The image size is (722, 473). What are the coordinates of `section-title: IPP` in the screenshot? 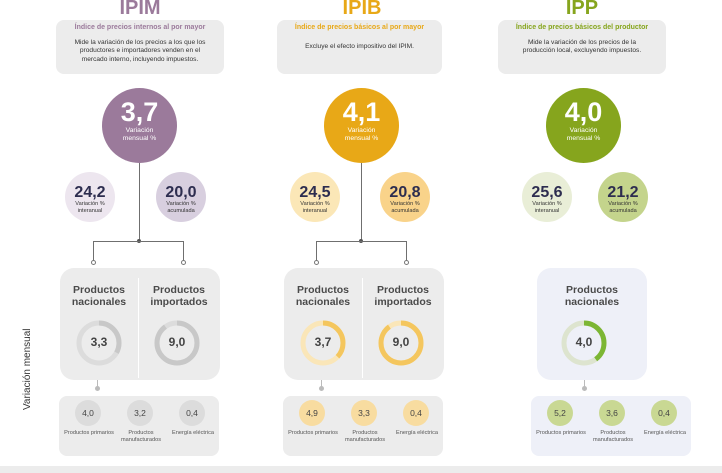 It's located at (582, 9).